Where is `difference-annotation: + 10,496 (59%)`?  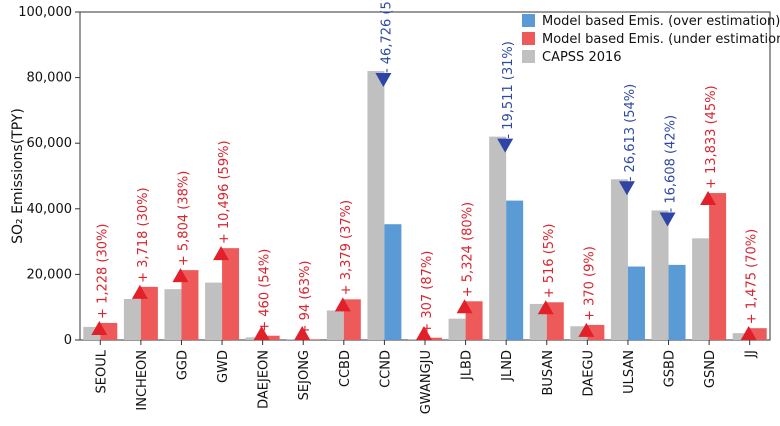
difference-annotation: + 10,496 (59%) is located at coordinates (224, 192).